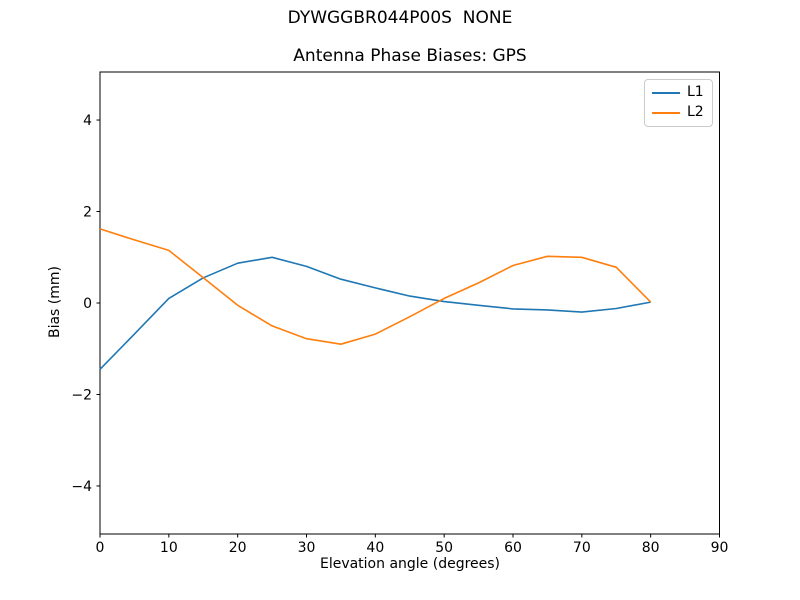 The height and width of the screenshot is (600, 800). I want to click on figure-suptitle: DYWGGBR044P00S NONE, so click(400, 18).